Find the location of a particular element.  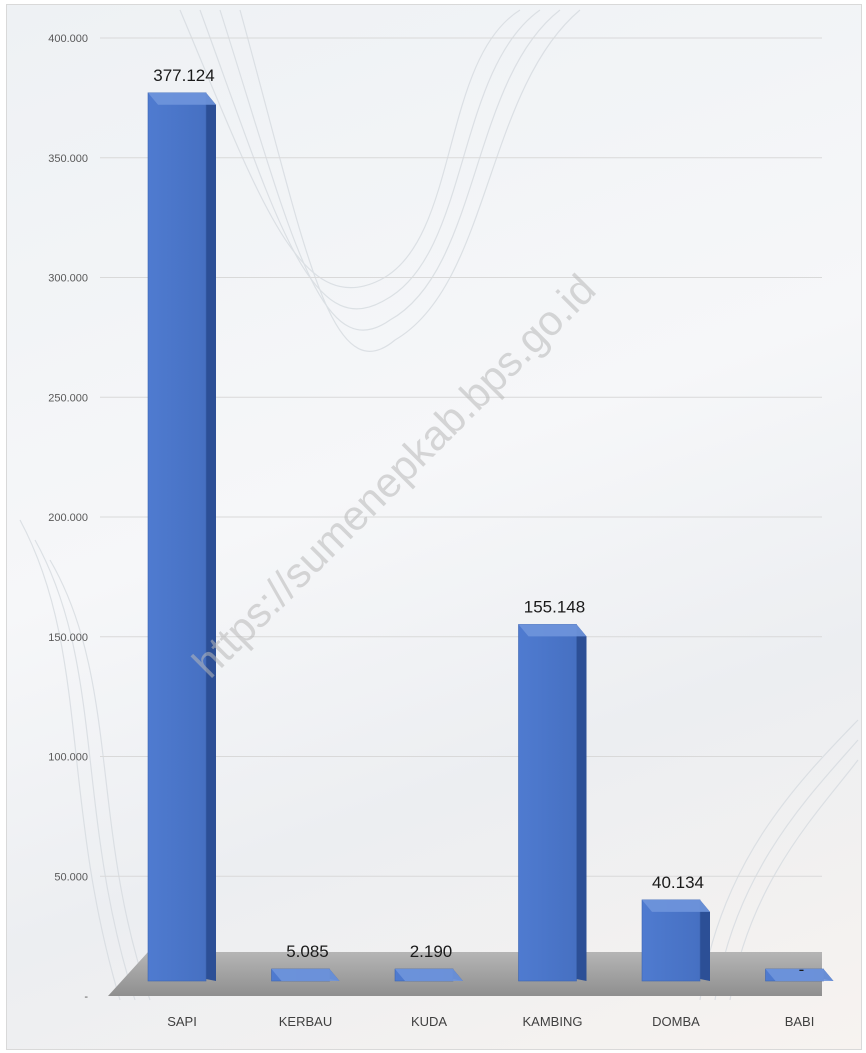

y-tick-label: 300.000 is located at coordinates (68, 279).